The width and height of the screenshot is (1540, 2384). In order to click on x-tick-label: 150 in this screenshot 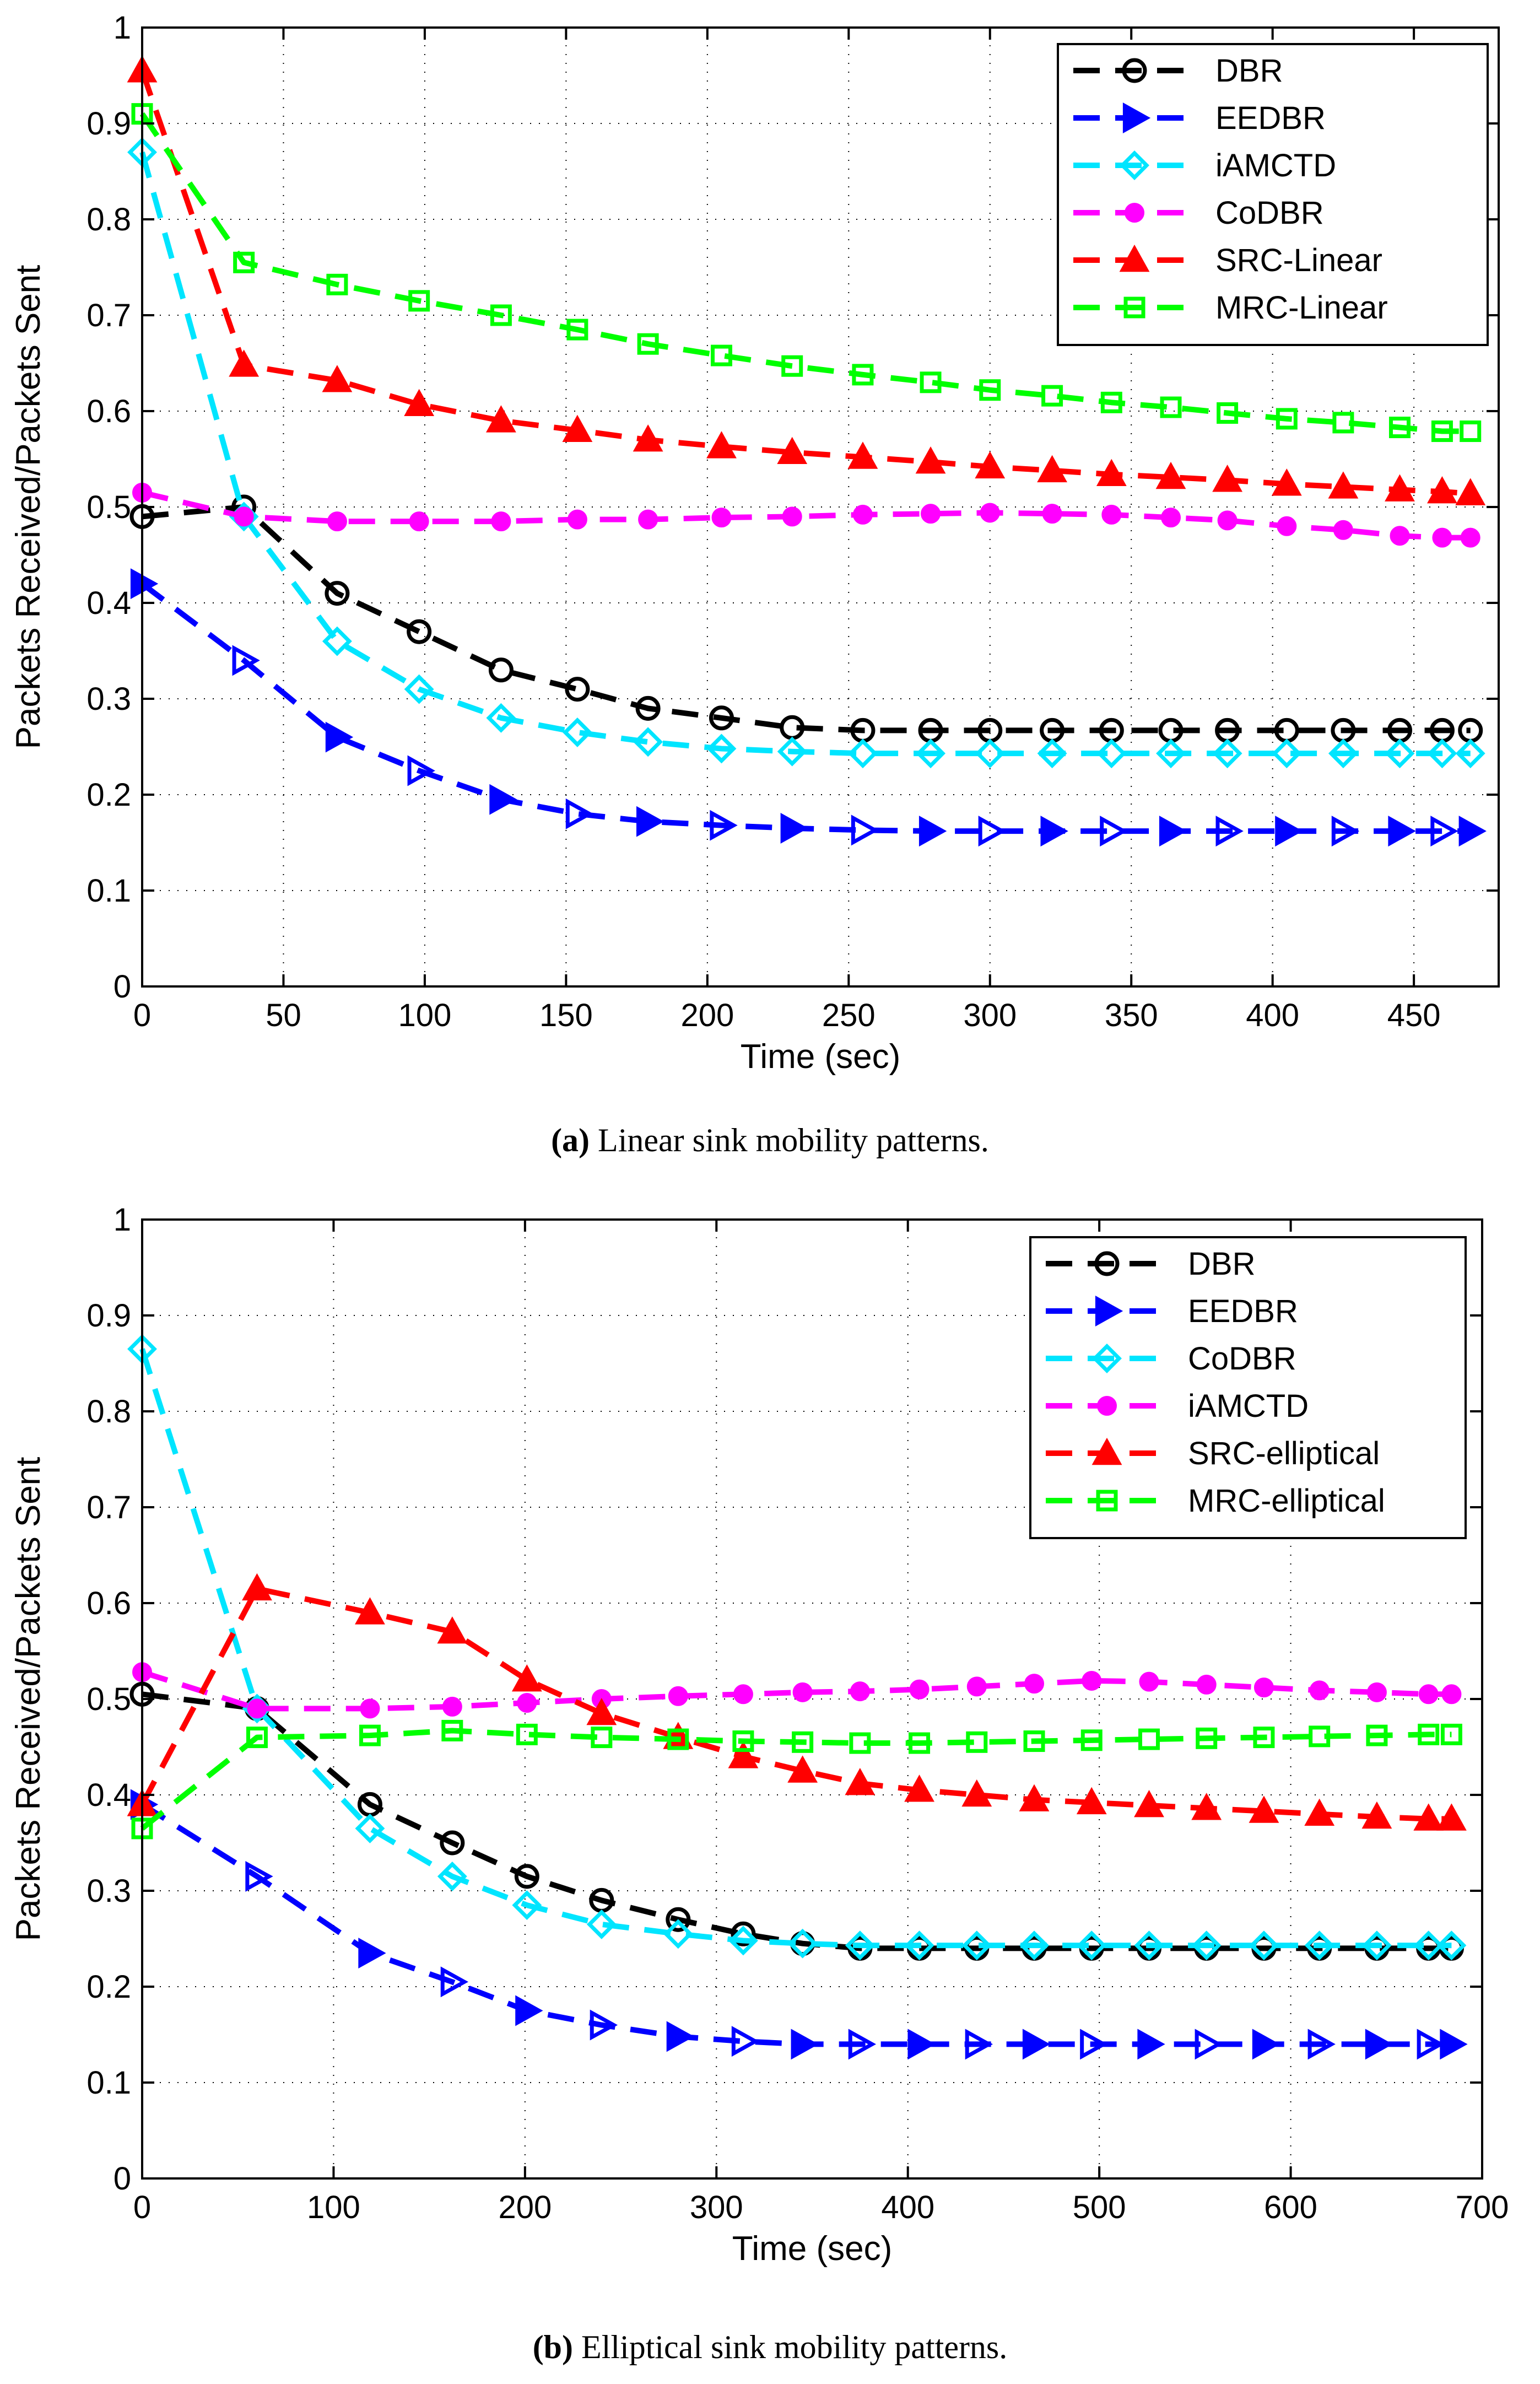, I will do `click(566, 1015)`.